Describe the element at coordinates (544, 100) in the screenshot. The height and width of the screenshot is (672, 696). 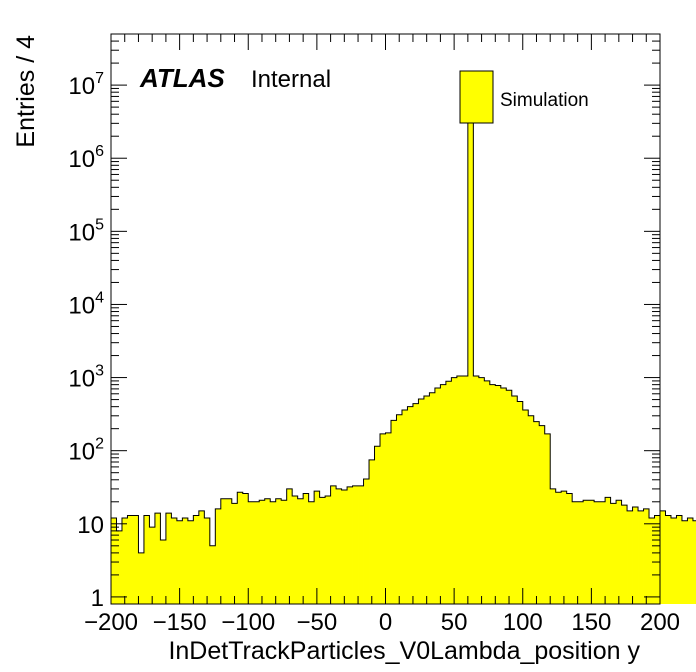
I see `legend-label-simulation: Simulation` at that location.